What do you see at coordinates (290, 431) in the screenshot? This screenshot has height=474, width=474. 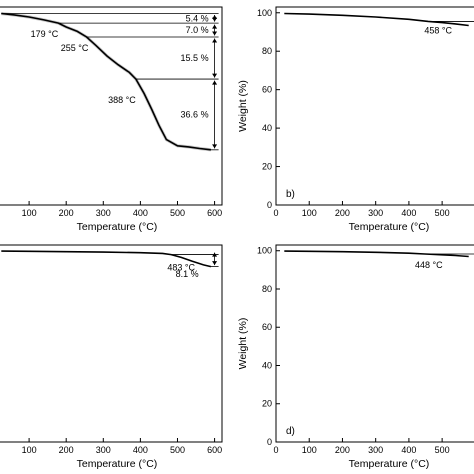 I see `panel-label: d)` at bounding box center [290, 431].